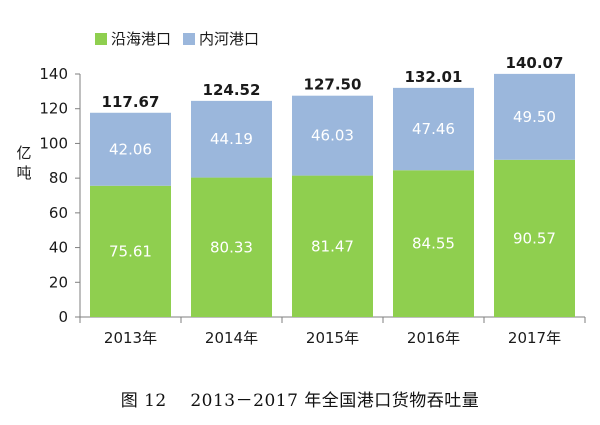 Image resolution: width=600 pixels, height=425 pixels. Describe the element at coordinates (23, 163) in the screenshot. I see `y-axis-label: 亿吨` at that location.